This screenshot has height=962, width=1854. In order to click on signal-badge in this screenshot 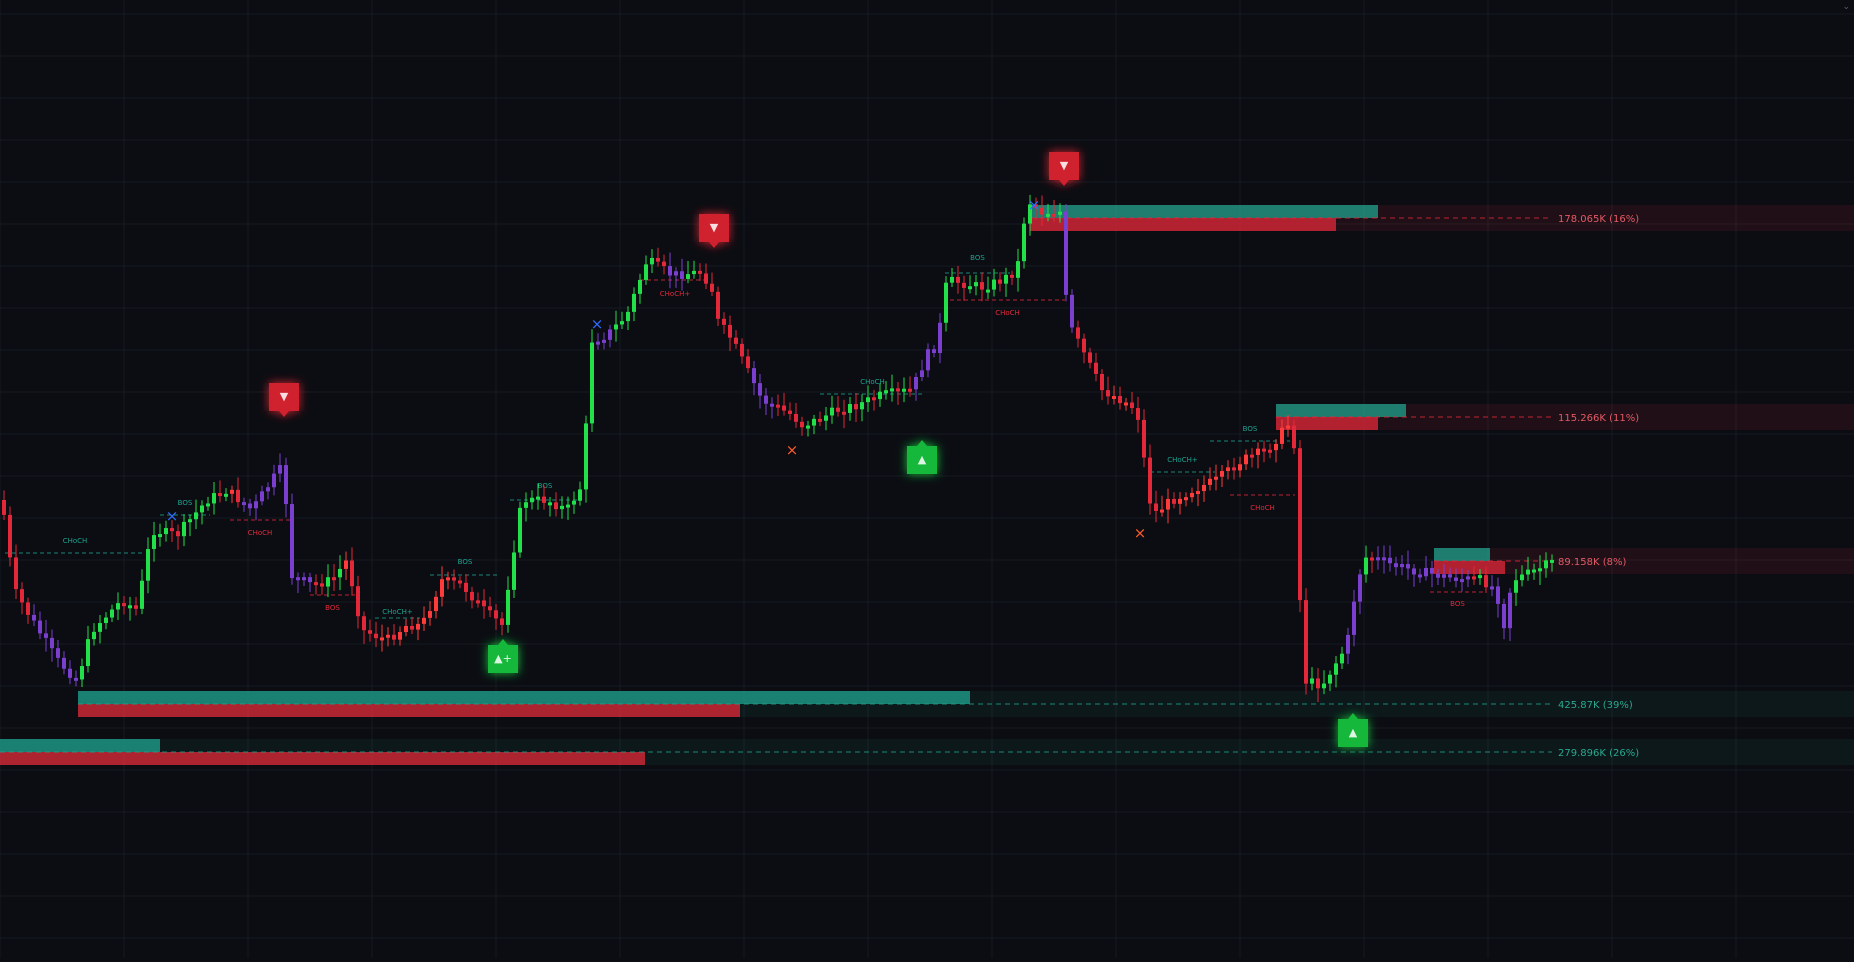, I will do `click(1353, 730)`.